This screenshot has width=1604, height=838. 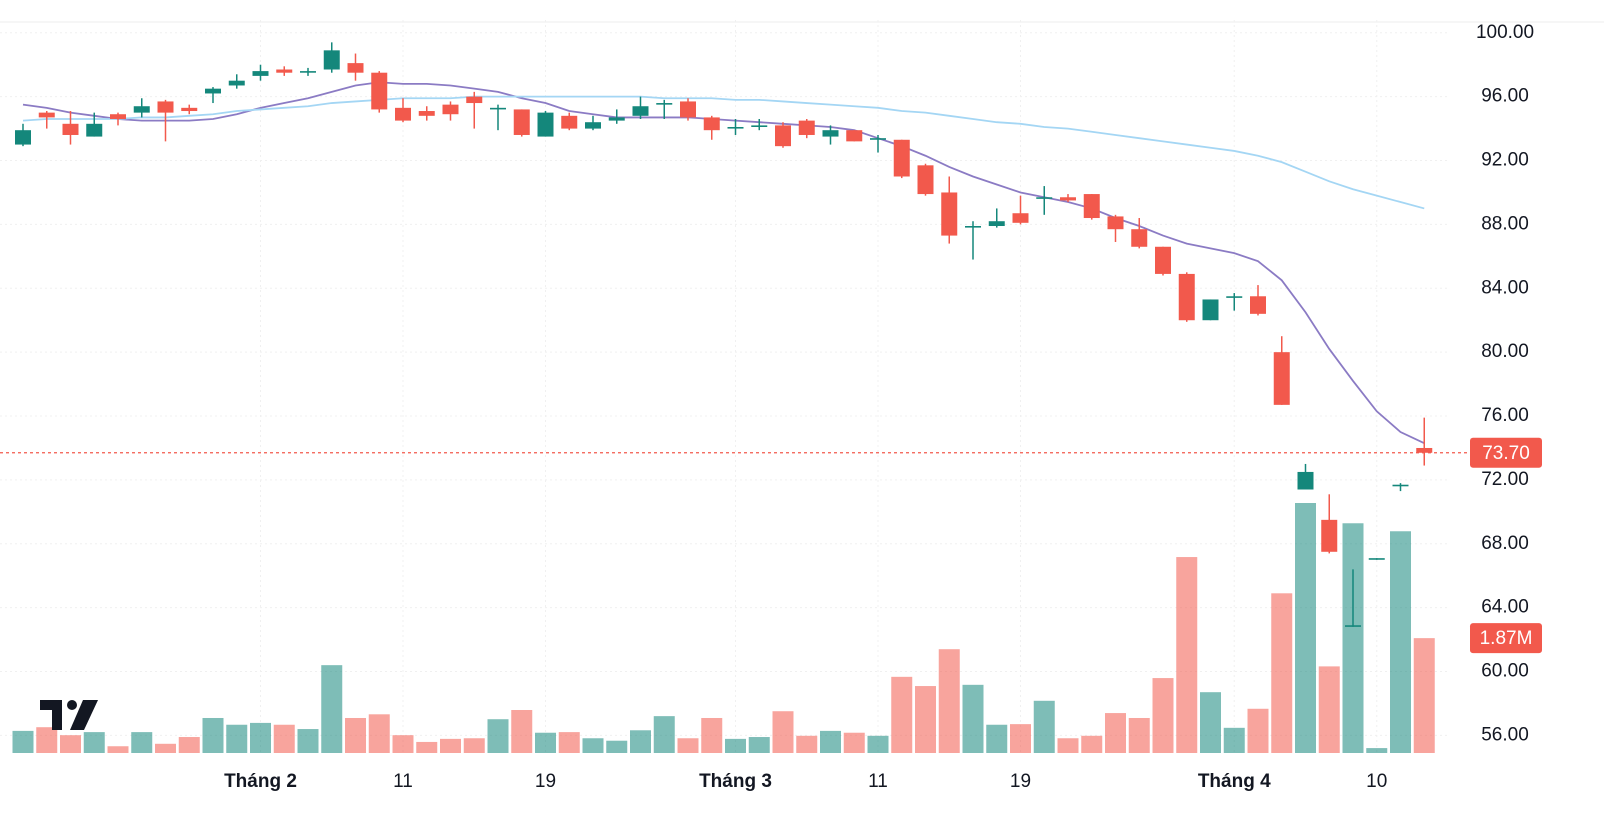 What do you see at coordinates (1505, 415) in the screenshot?
I see `y-tick-label: 76.00` at bounding box center [1505, 415].